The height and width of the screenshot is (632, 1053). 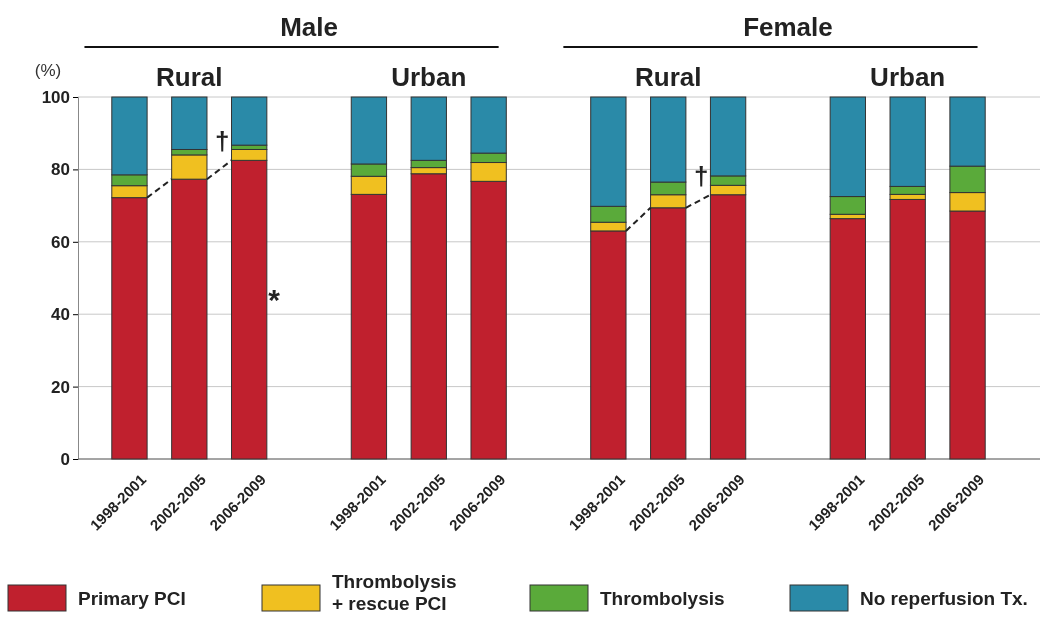 I want to click on y-tick-label: 40, so click(x=60, y=315).